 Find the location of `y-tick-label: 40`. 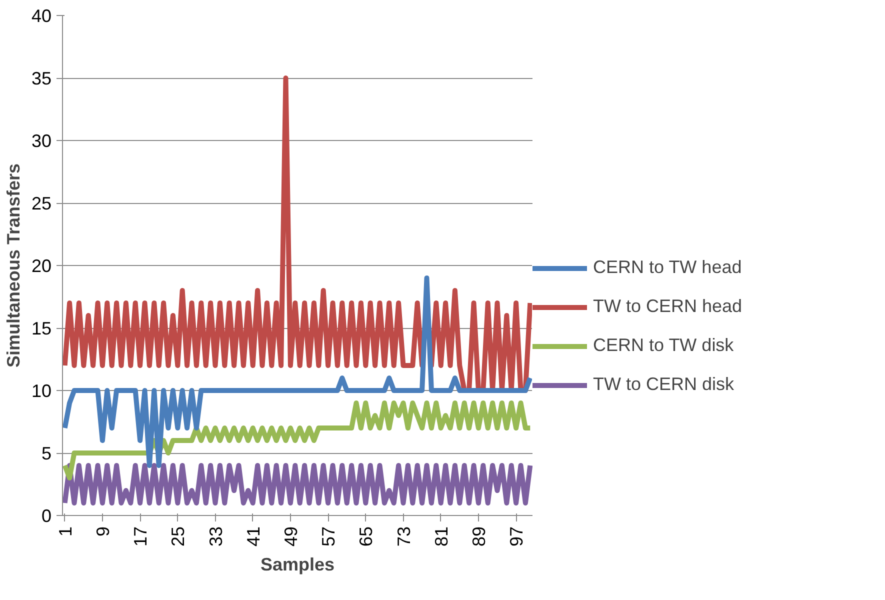

y-tick-label: 40 is located at coordinates (41, 16).